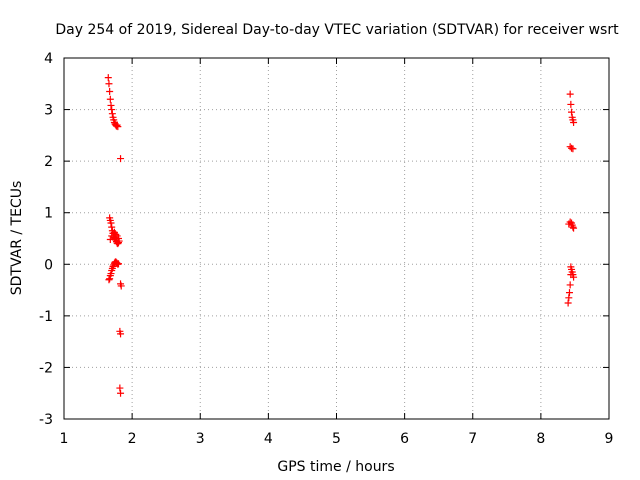 Image resolution: width=640 pixels, height=480 pixels. Describe the element at coordinates (46, 317) in the screenshot. I see `y-tick-label: -1` at that location.